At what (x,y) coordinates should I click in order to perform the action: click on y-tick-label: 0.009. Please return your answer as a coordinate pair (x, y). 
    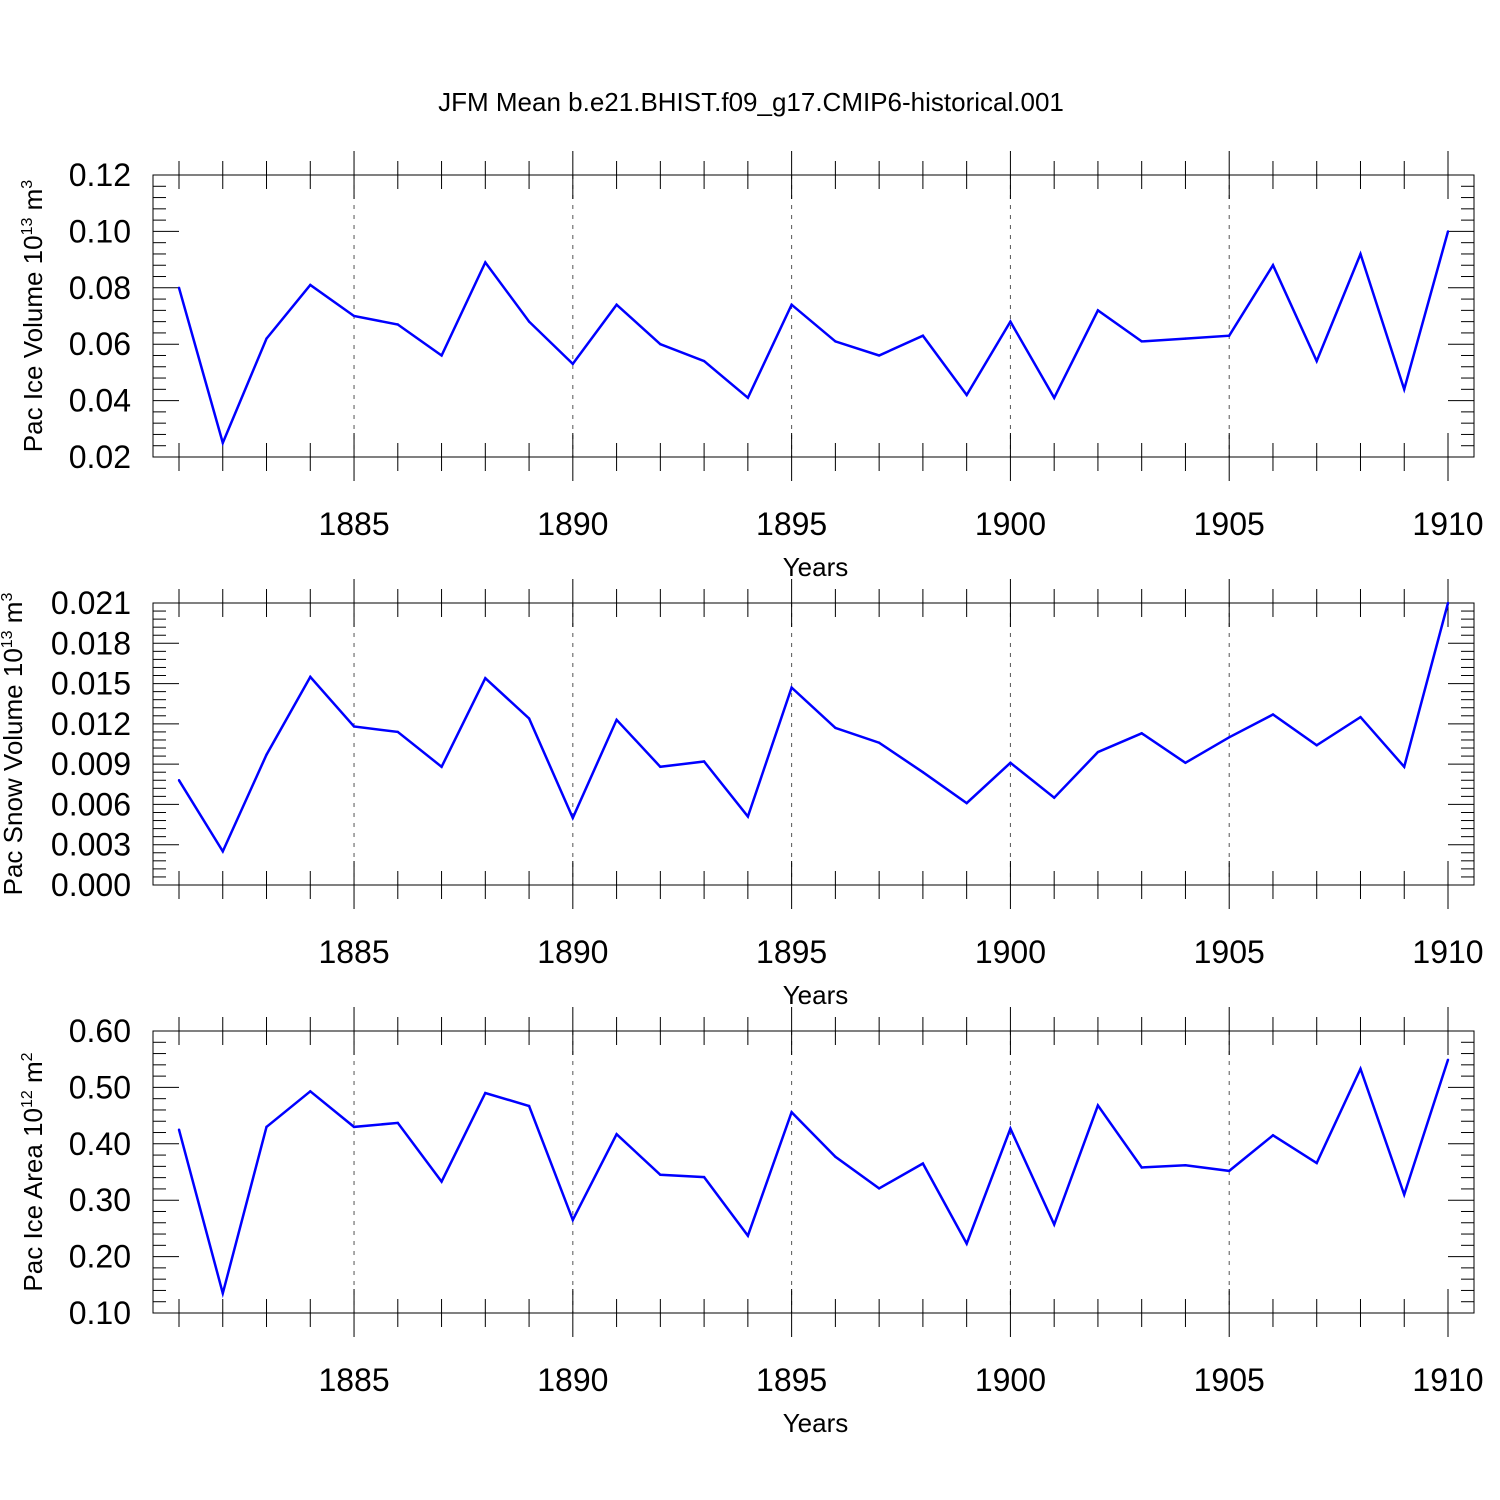
    Looking at the image, I should click on (91, 764).